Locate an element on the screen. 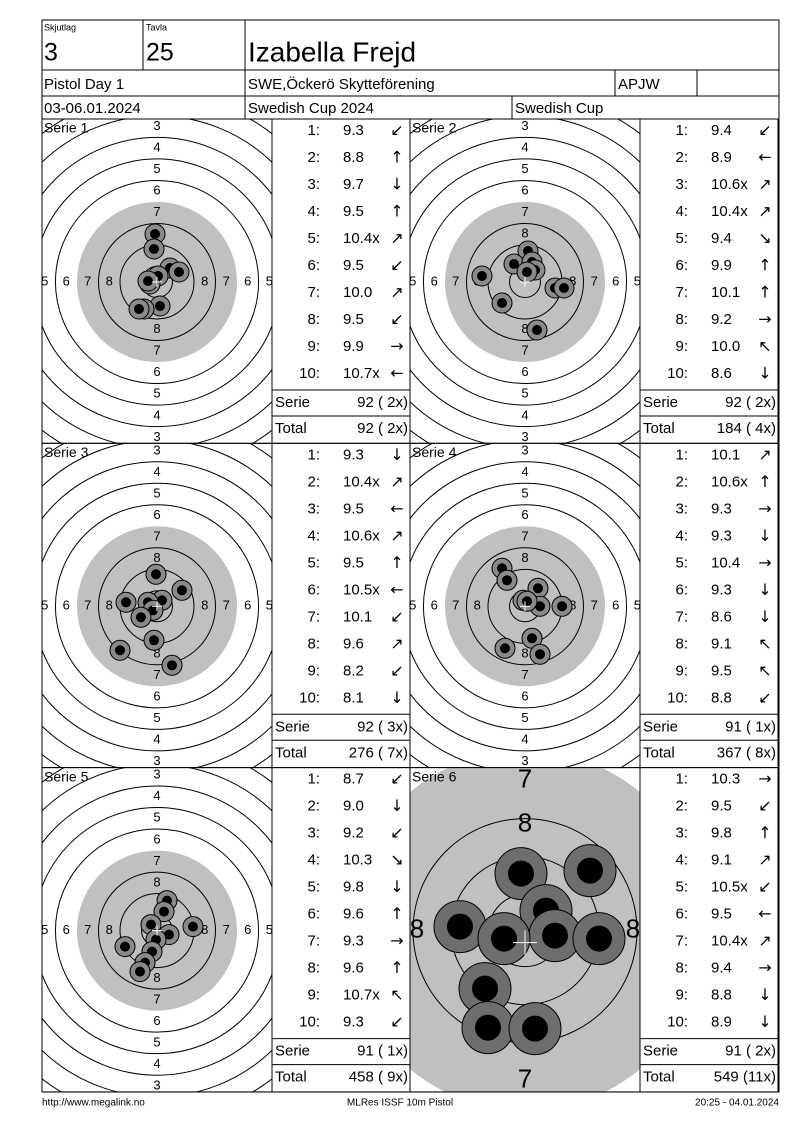 Image resolution: width=800 pixels, height=1130 pixels. shot-score: 8.2 is located at coordinates (353, 670).